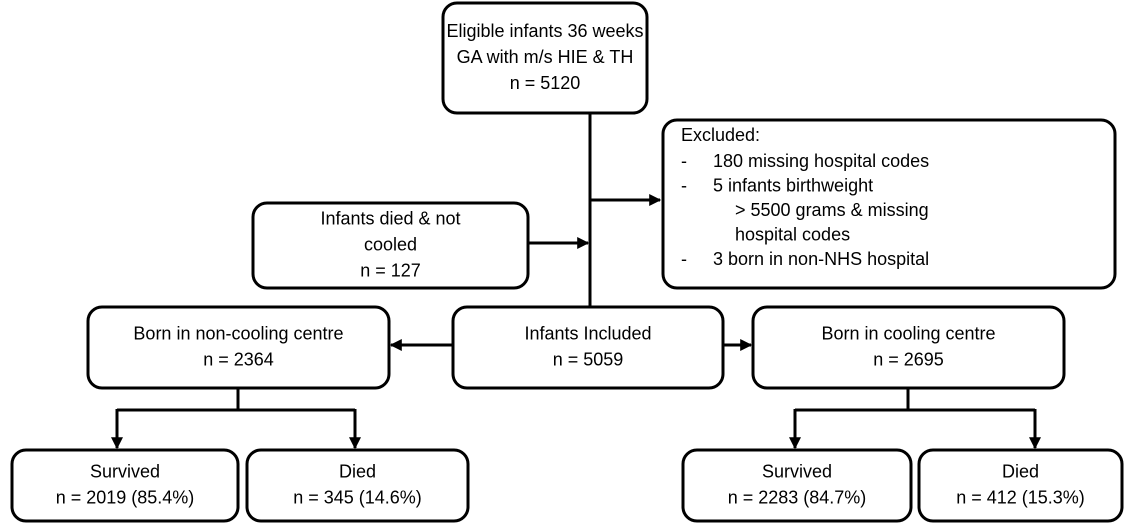 This screenshot has height=531, width=1135. Describe the element at coordinates (545, 83) in the screenshot. I see `node-text: n = 5120` at that location.